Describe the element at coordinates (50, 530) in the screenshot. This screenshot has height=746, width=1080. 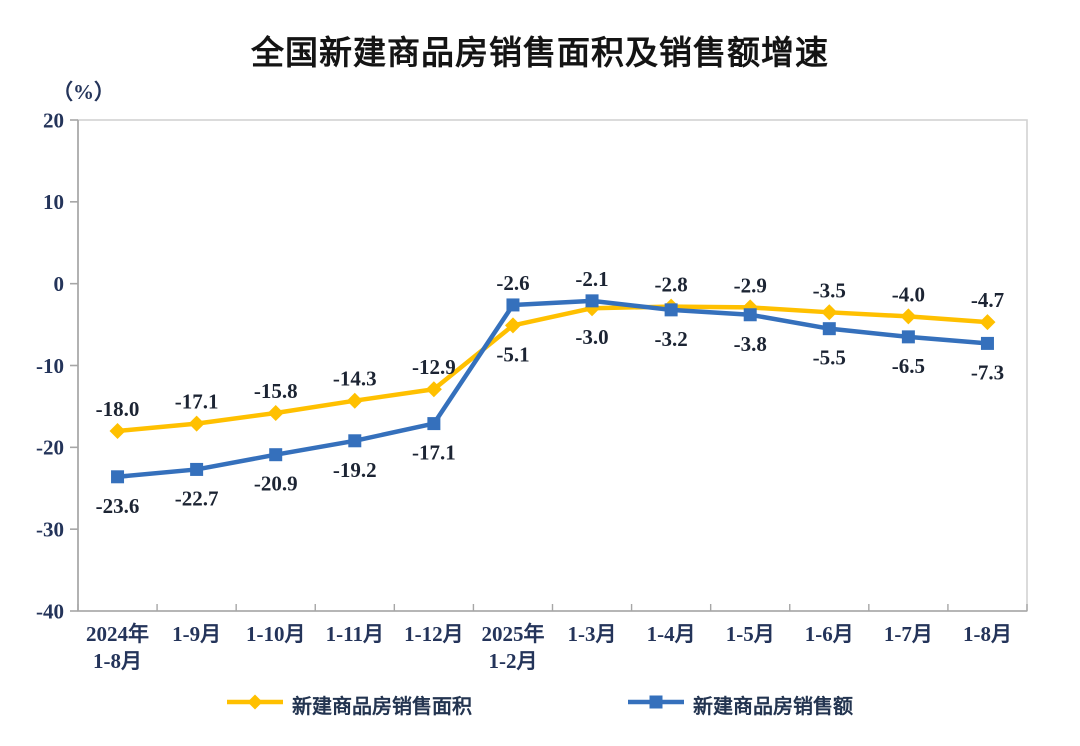
I see `y-tick-label: -30` at that location.